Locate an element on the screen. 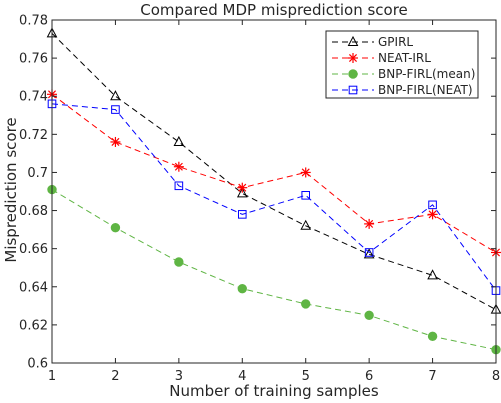  legend-label: BNP-FIRL(NEAT) is located at coordinates (425, 90).